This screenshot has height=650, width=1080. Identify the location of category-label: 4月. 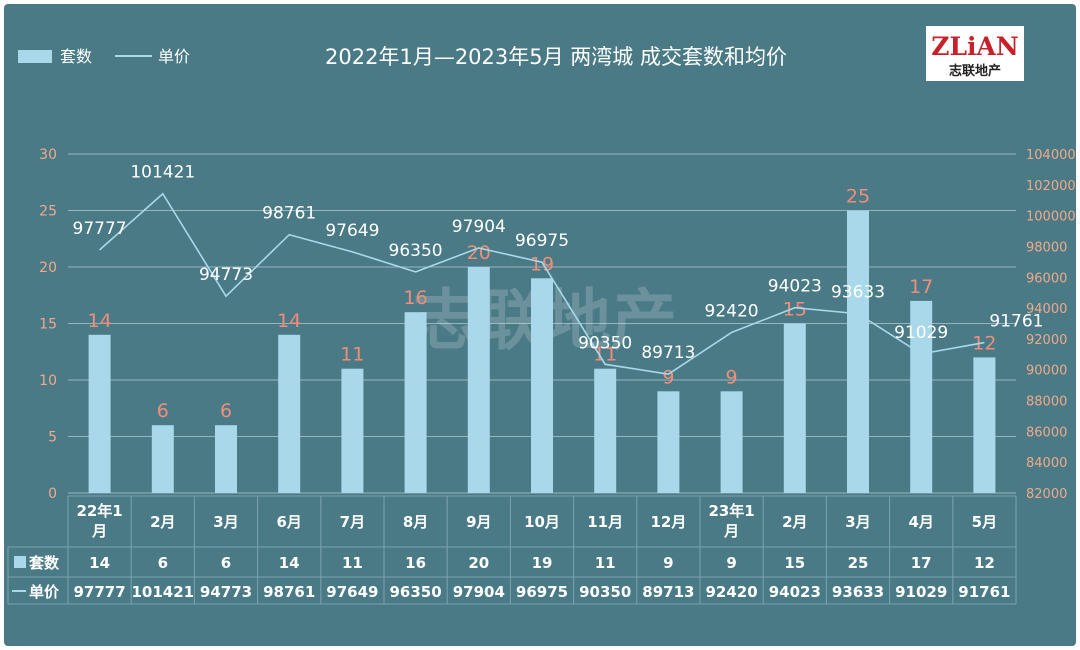
(920, 522).